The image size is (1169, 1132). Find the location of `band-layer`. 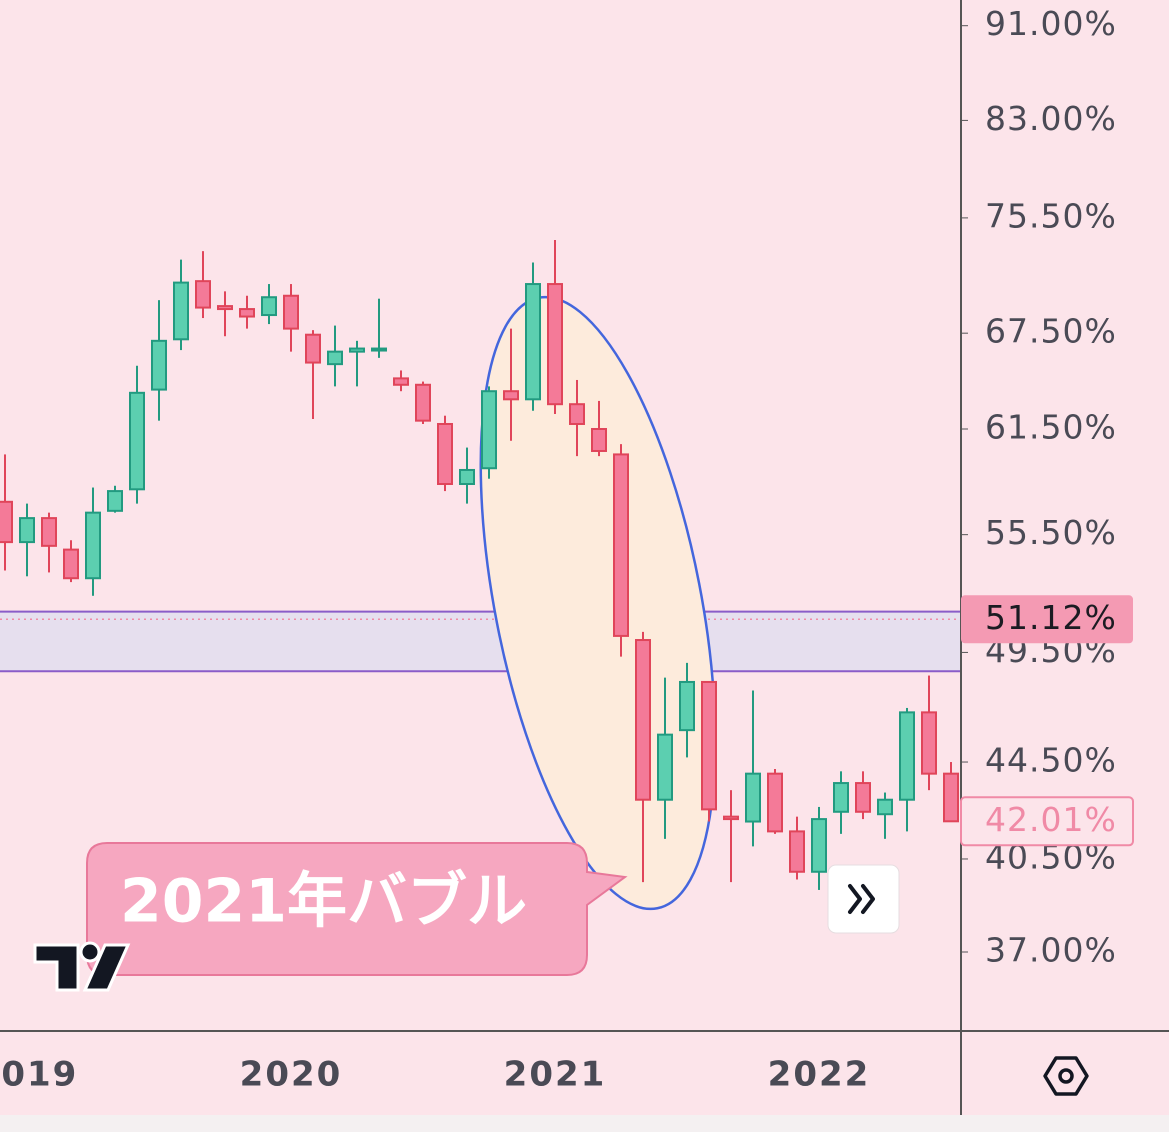

band-layer is located at coordinates (480, 641).